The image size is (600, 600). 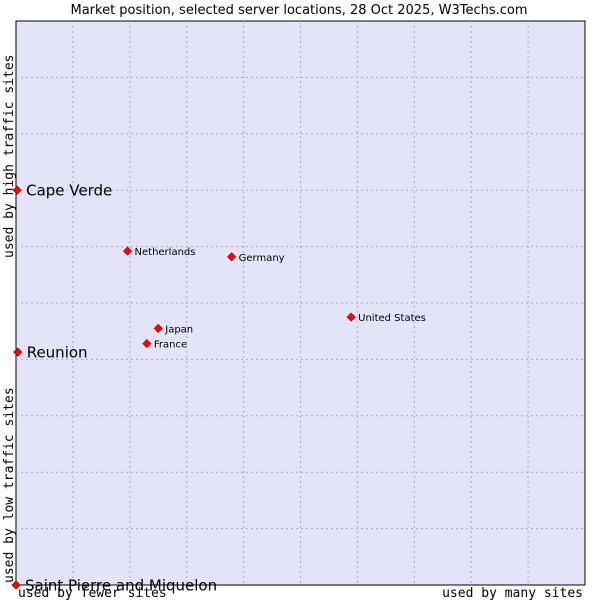 What do you see at coordinates (232, 257) in the screenshot?
I see `point-germany` at bounding box center [232, 257].